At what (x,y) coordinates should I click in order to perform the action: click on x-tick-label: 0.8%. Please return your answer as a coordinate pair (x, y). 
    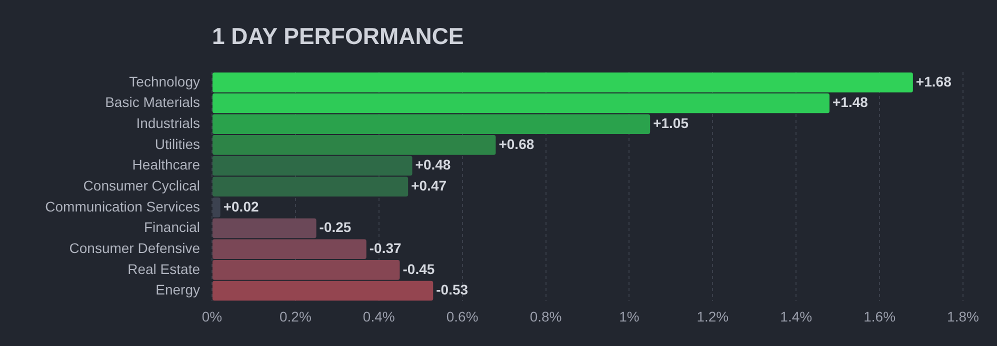
    Looking at the image, I should click on (546, 316).